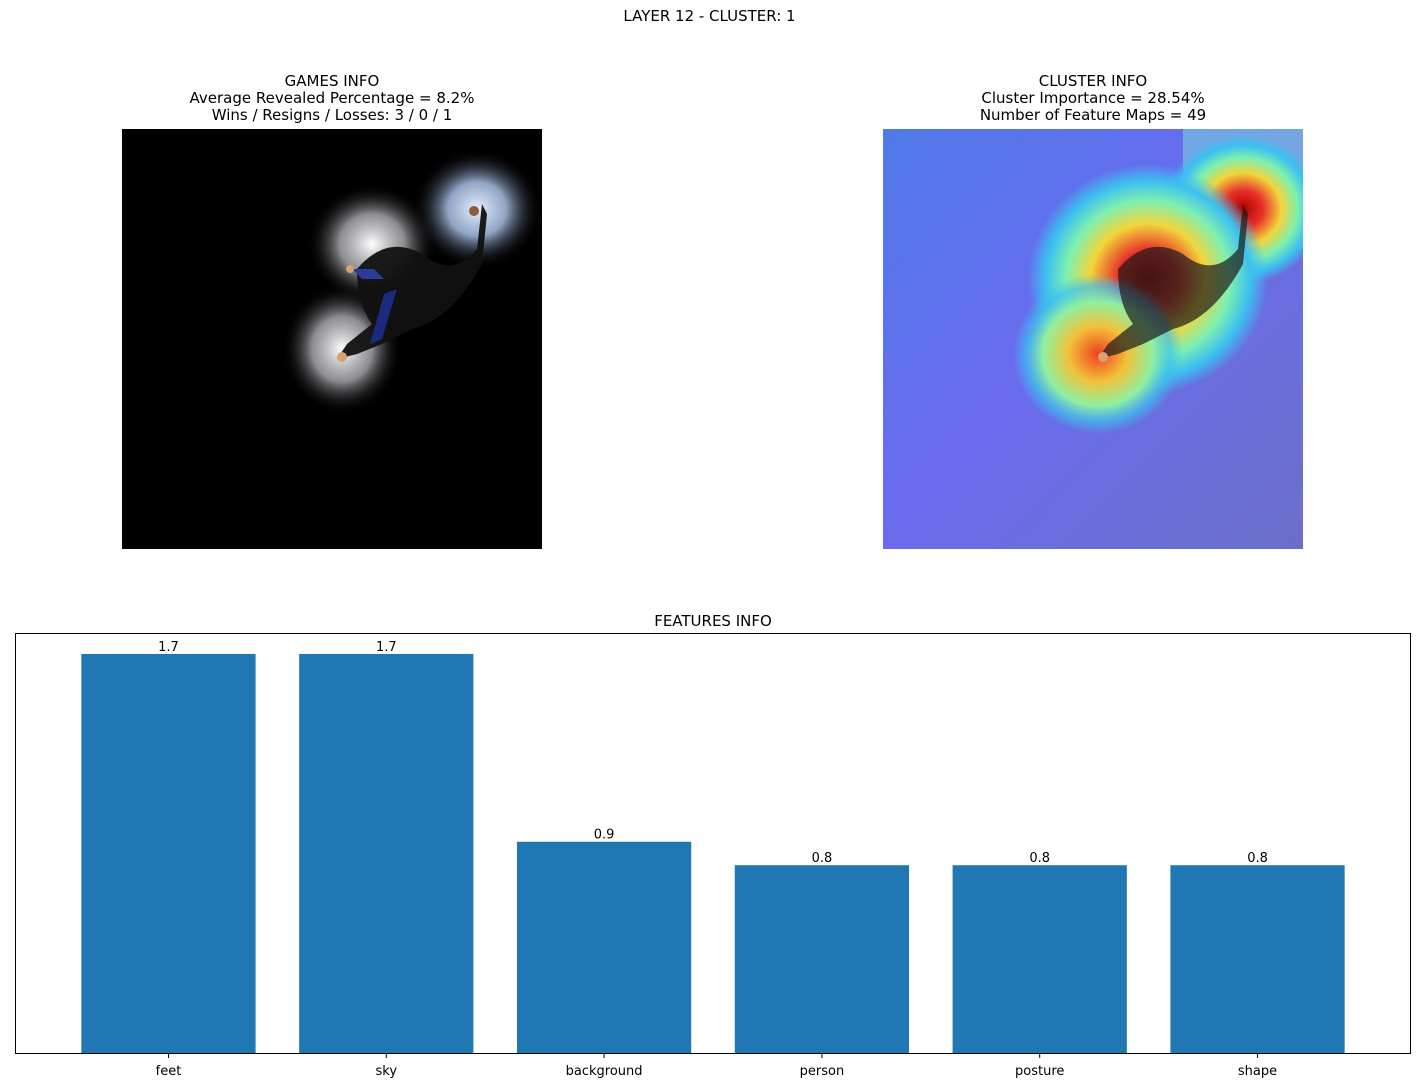 This screenshot has height=1087, width=1419. What do you see at coordinates (604, 1071) in the screenshot?
I see `x-tick-label-background: background` at bounding box center [604, 1071].